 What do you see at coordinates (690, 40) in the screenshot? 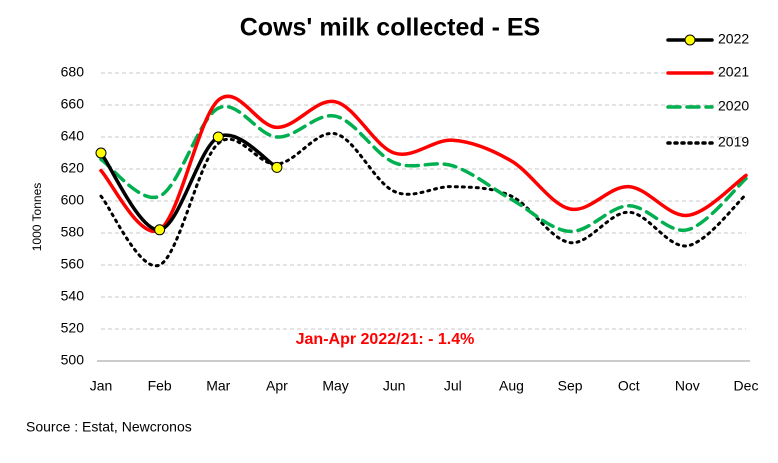
I see `legend-marker` at bounding box center [690, 40].